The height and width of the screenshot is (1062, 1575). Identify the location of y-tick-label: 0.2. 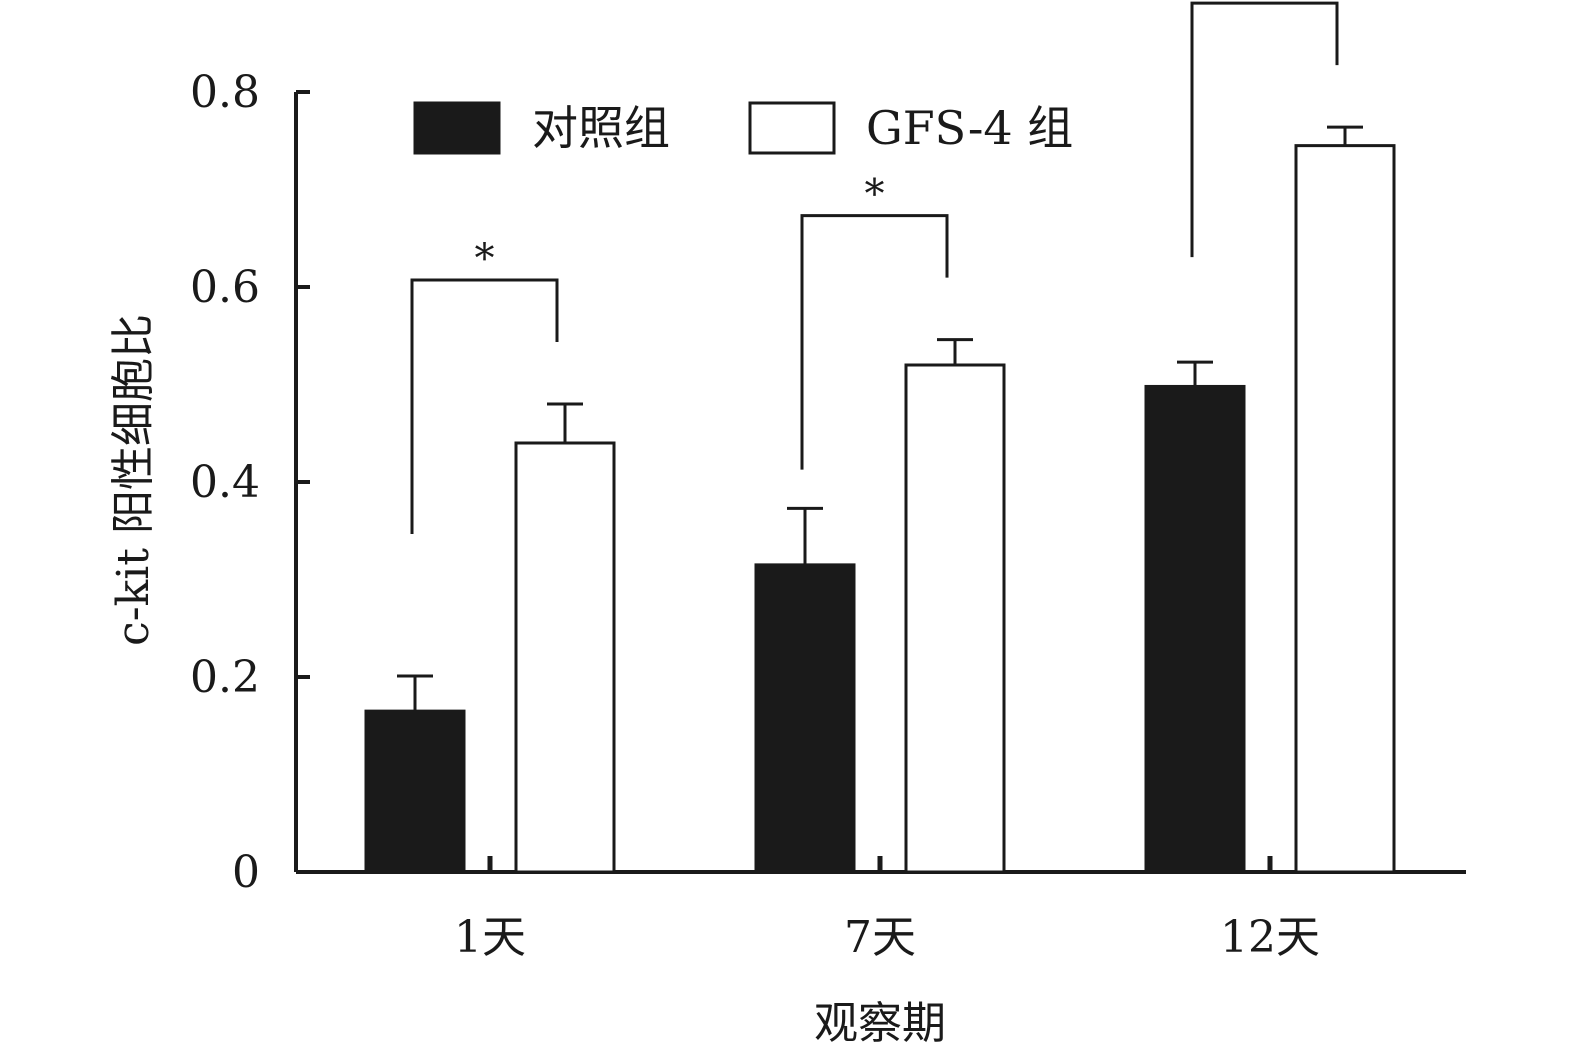
(225, 677).